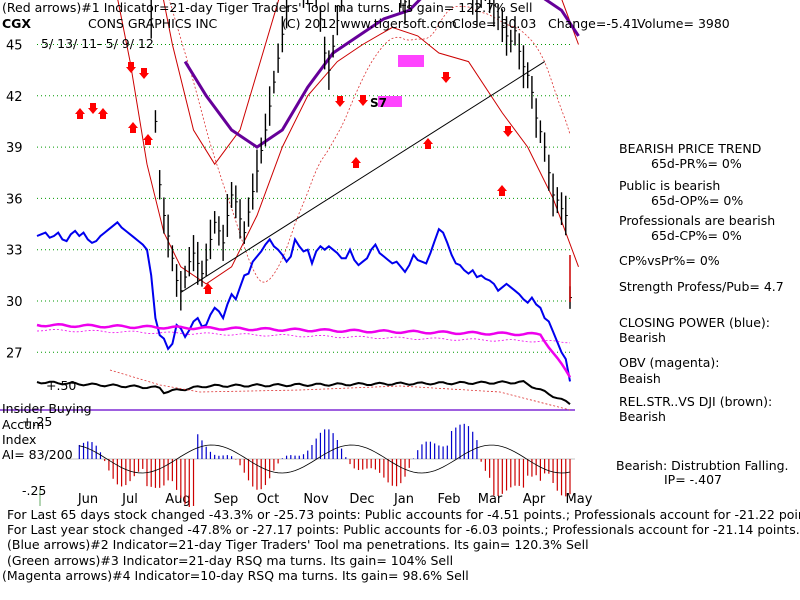 This screenshot has width=800, height=600. I want to click on x-axis-tick-labels: Jun Jul Aug Sep Oct Nov Dec Jan Feb Mar Apr May, so click(316, 498).